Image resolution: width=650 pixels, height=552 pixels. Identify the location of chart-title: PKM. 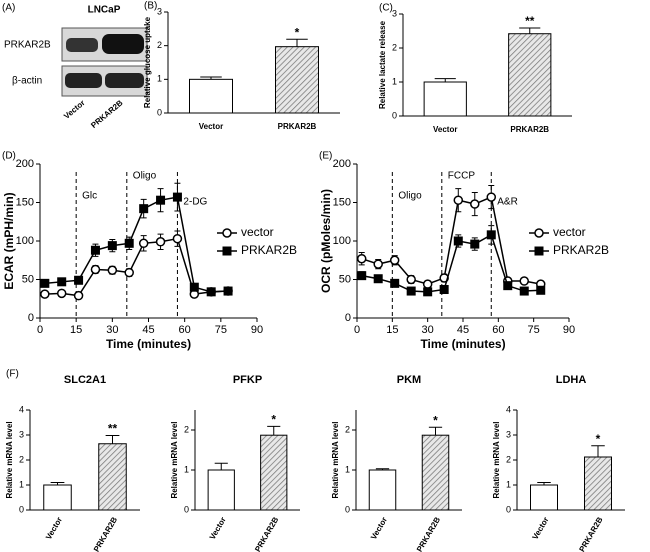
(409, 380).